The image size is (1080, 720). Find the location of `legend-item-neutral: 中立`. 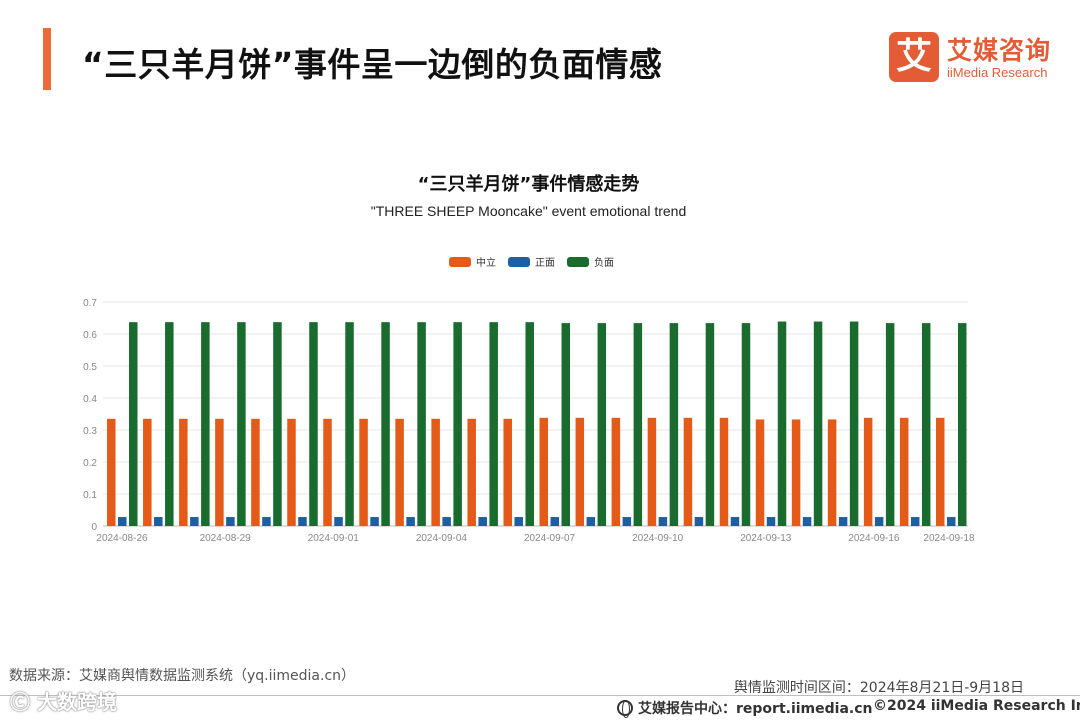

legend-item-neutral: 中立 is located at coordinates (472, 261).